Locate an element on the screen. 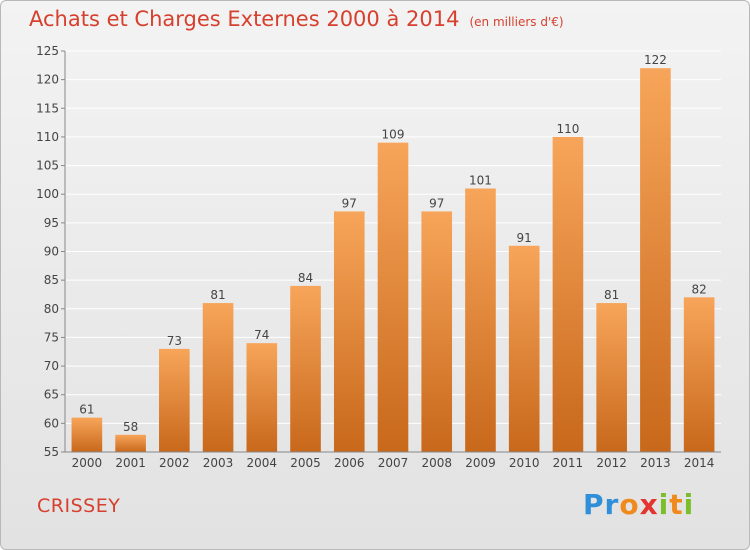  x-tick-label-2006: 2006 is located at coordinates (349, 463).